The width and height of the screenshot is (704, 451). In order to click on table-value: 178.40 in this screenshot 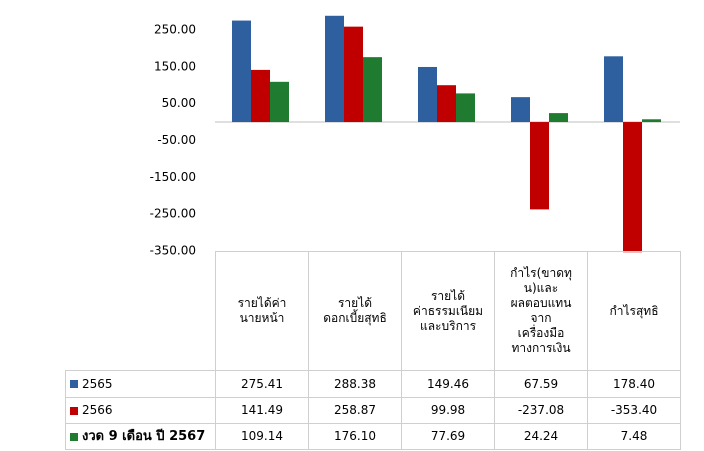, I will do `click(634, 384)`.